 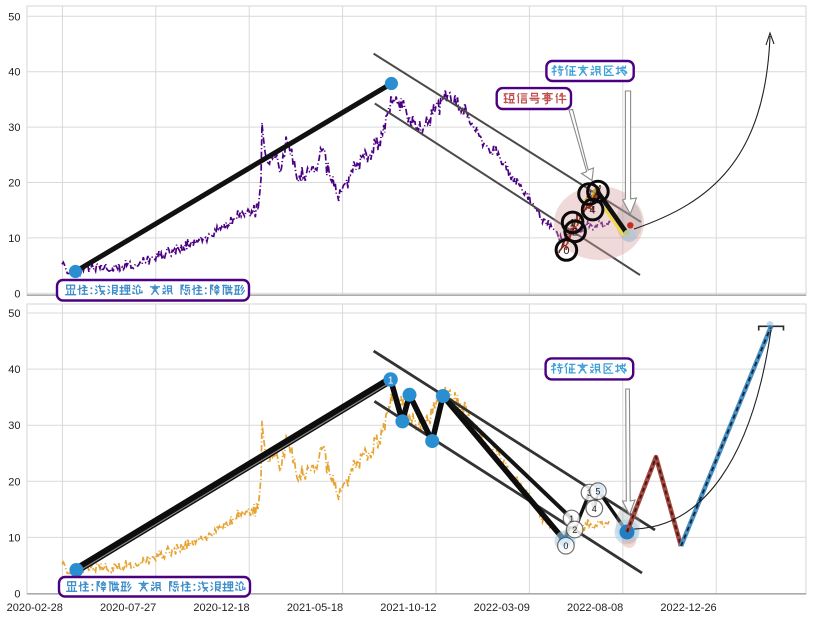 I want to click on svg-text: 2021-10-12, so click(x=408, y=608).